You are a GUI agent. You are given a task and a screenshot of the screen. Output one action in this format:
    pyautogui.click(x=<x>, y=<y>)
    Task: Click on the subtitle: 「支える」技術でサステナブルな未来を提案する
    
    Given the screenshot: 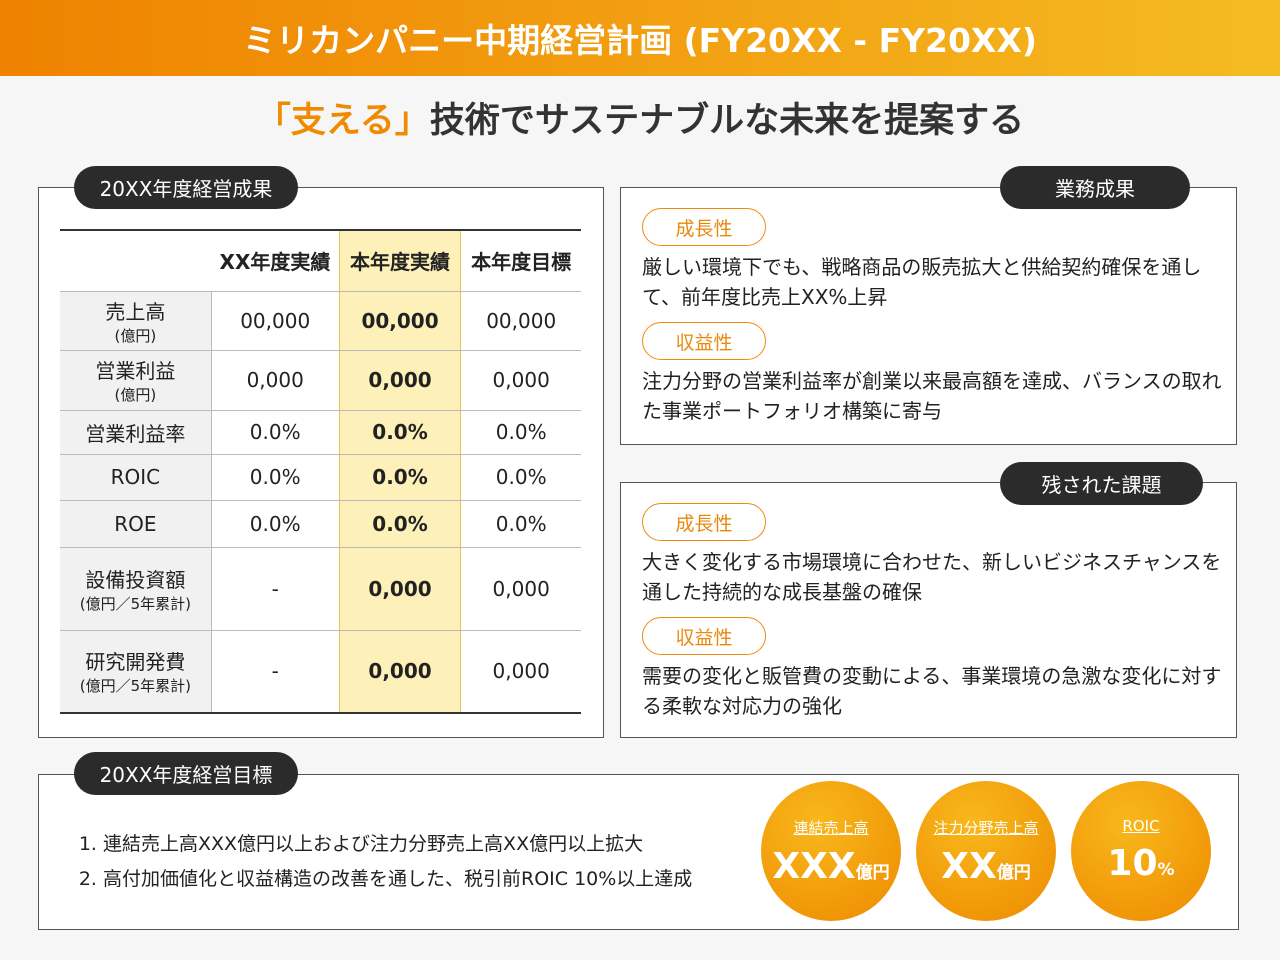 What is the action you would take?
    pyautogui.click(x=640, y=117)
    